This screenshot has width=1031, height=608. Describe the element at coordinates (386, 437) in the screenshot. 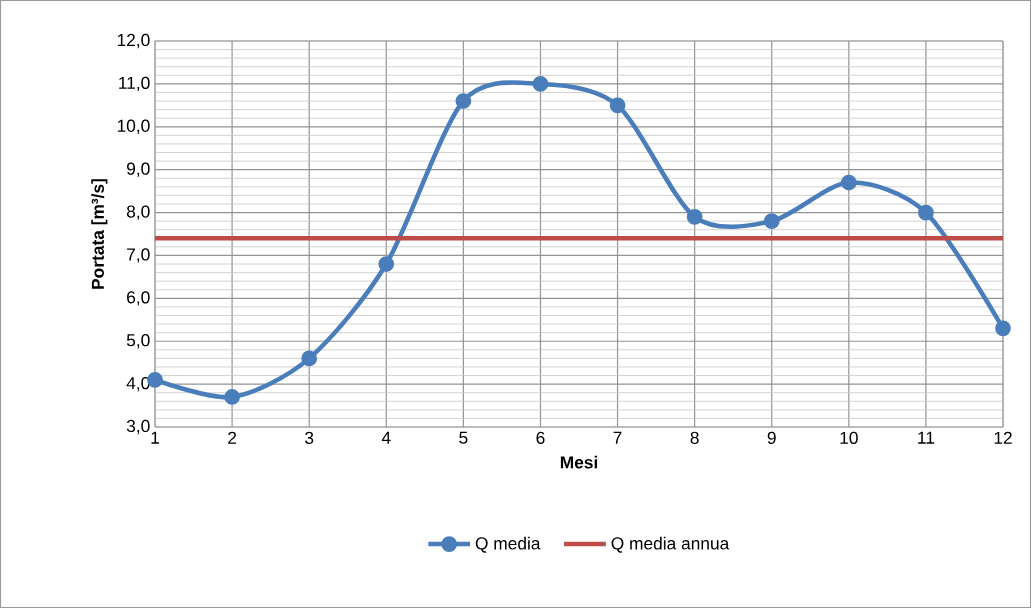

I see `x-tick-label: 4` at that location.